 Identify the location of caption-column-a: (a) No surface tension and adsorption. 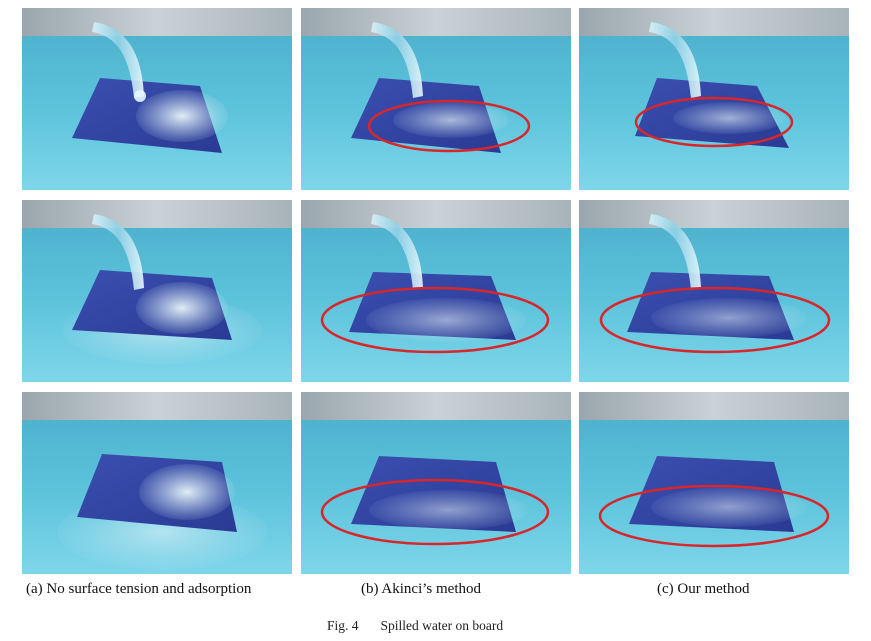
(139, 589).